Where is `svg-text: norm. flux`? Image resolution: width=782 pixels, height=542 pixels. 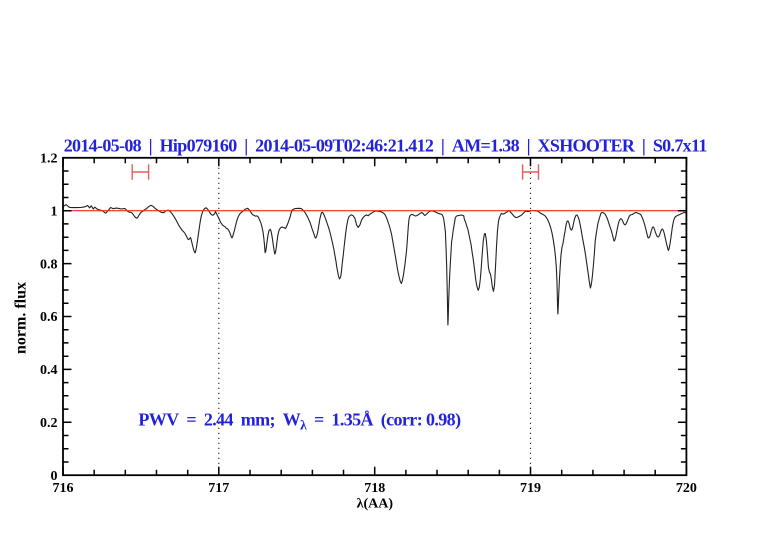 svg-text: norm. flux is located at coordinates (20, 318).